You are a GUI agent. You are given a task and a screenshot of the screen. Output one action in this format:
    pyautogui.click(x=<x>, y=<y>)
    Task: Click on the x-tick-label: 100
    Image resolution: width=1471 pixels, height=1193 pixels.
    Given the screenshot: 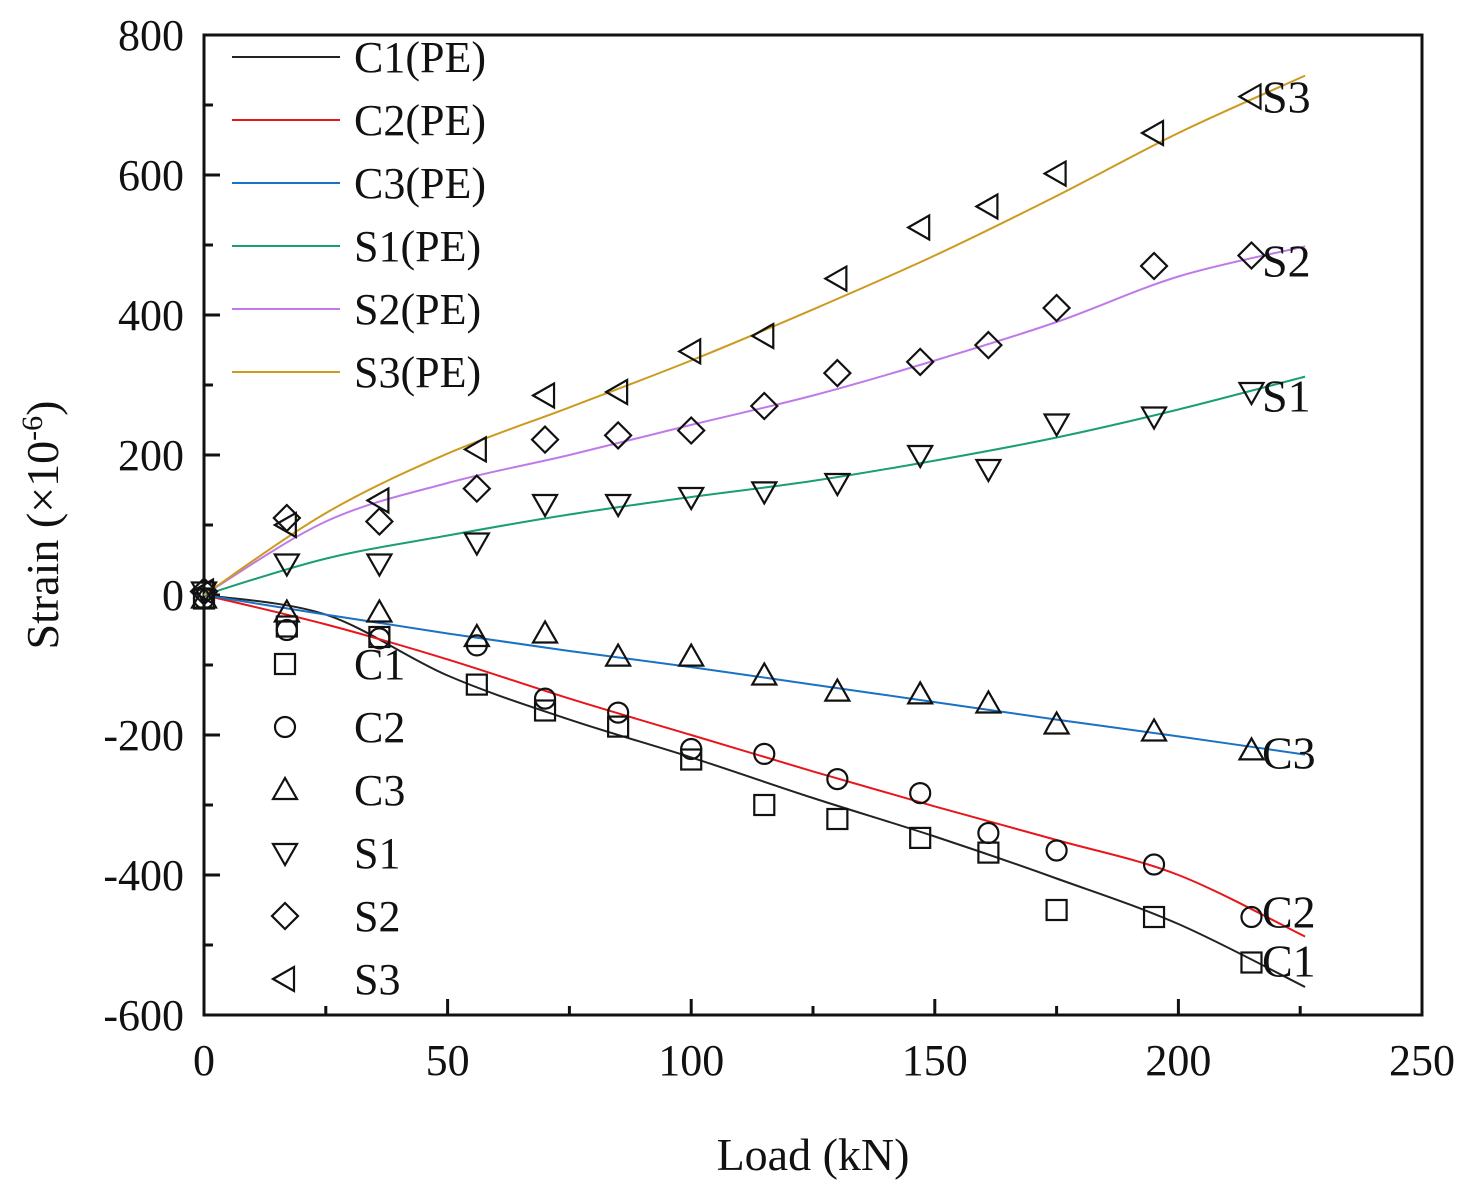 What is the action you would take?
    pyautogui.click(x=691, y=1060)
    